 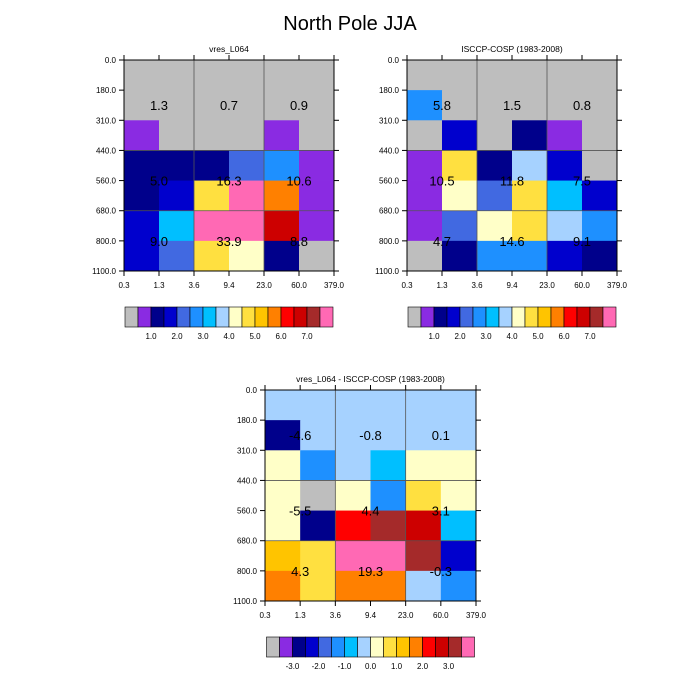 I want to click on group-value-label: 0.9, so click(x=299, y=105).